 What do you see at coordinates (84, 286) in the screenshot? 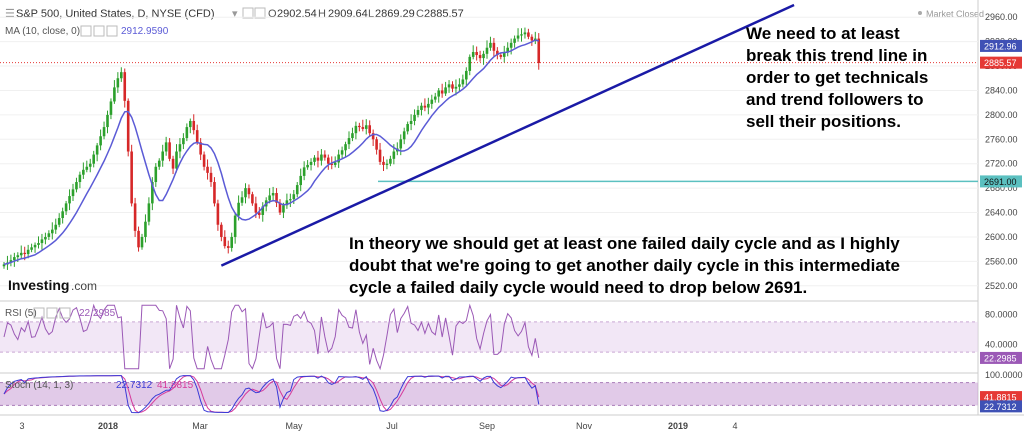
I see `logo-suffix: .com` at bounding box center [84, 286].